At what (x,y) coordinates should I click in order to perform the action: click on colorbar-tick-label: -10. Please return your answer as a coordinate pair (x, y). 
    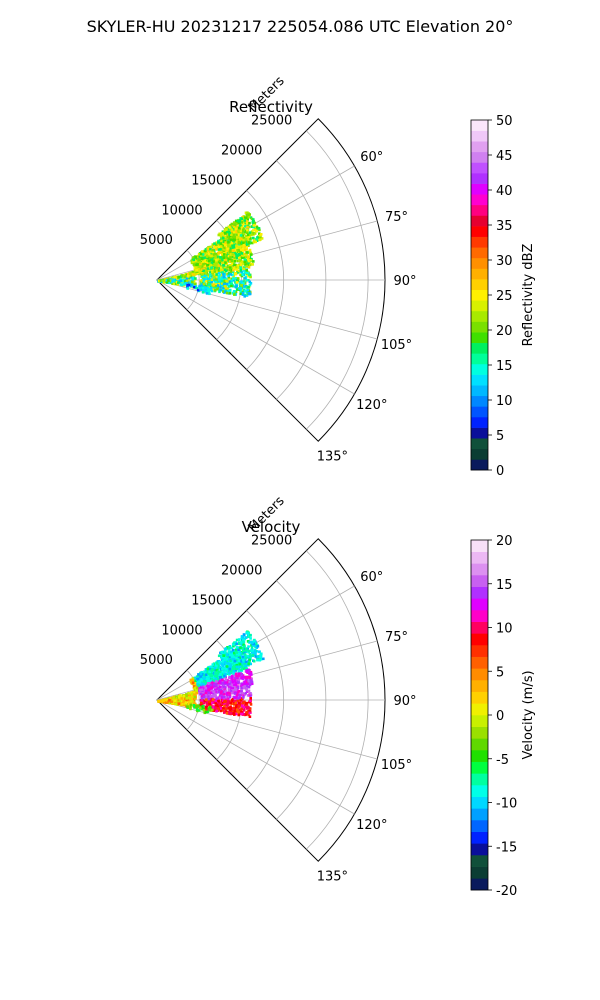
    Looking at the image, I should click on (506, 804).